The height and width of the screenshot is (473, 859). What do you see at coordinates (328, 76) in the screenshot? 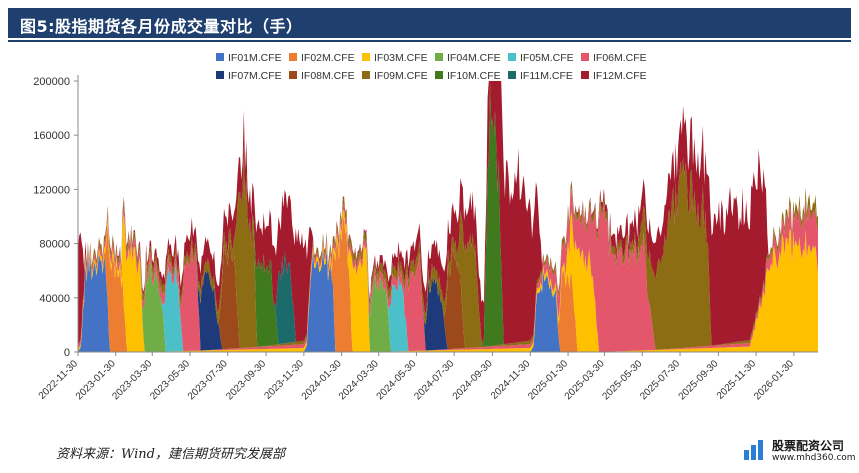
I see `legend-label: IF08M.CFE` at bounding box center [328, 76].